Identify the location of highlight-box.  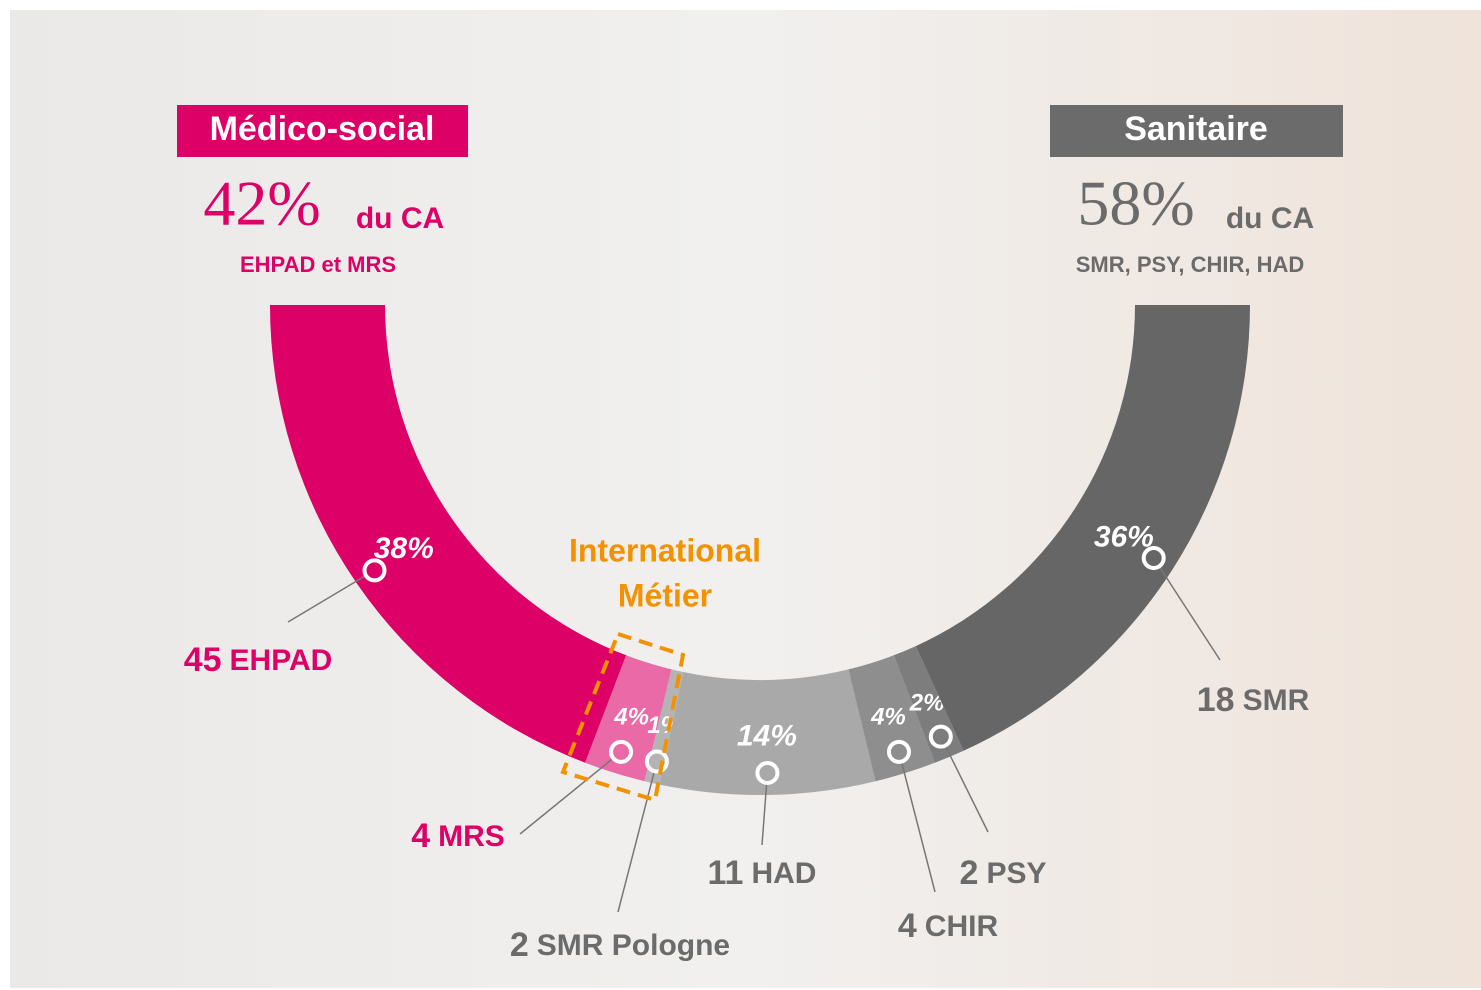
(623, 717).